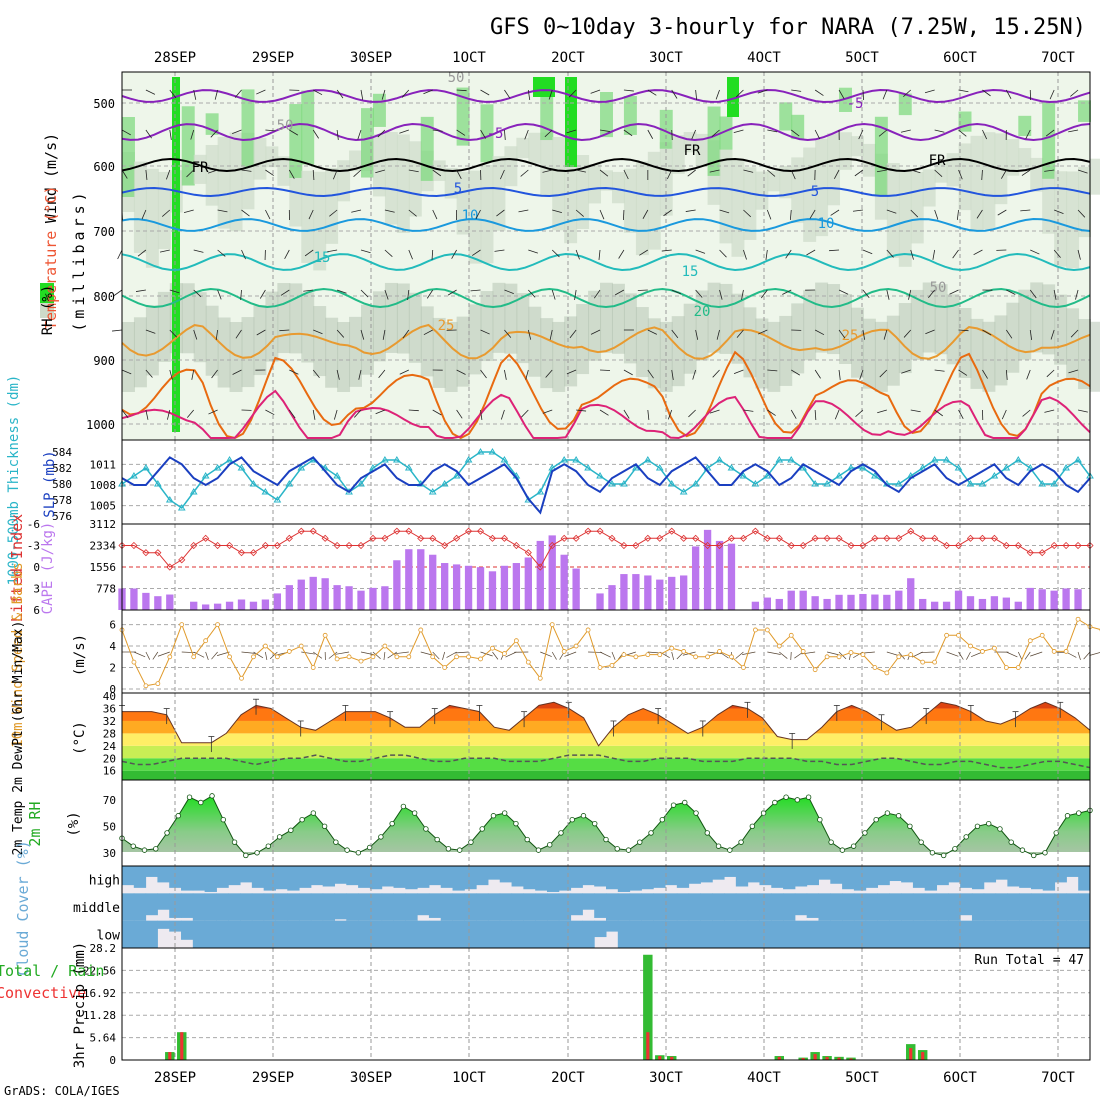 The height and width of the screenshot is (1100, 1100). What do you see at coordinates (51, 178) in the screenshot?
I see `wind-legend: Wind (m/s)` at bounding box center [51, 178].